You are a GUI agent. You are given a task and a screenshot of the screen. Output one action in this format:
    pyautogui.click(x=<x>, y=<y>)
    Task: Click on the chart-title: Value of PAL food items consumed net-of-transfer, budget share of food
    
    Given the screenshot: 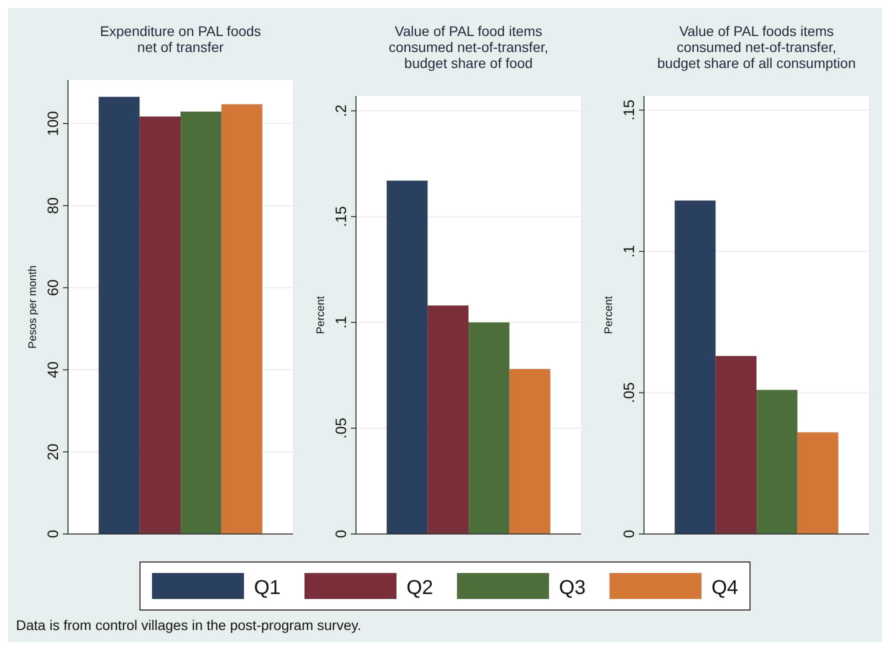 What is the action you would take?
    pyautogui.click(x=468, y=47)
    